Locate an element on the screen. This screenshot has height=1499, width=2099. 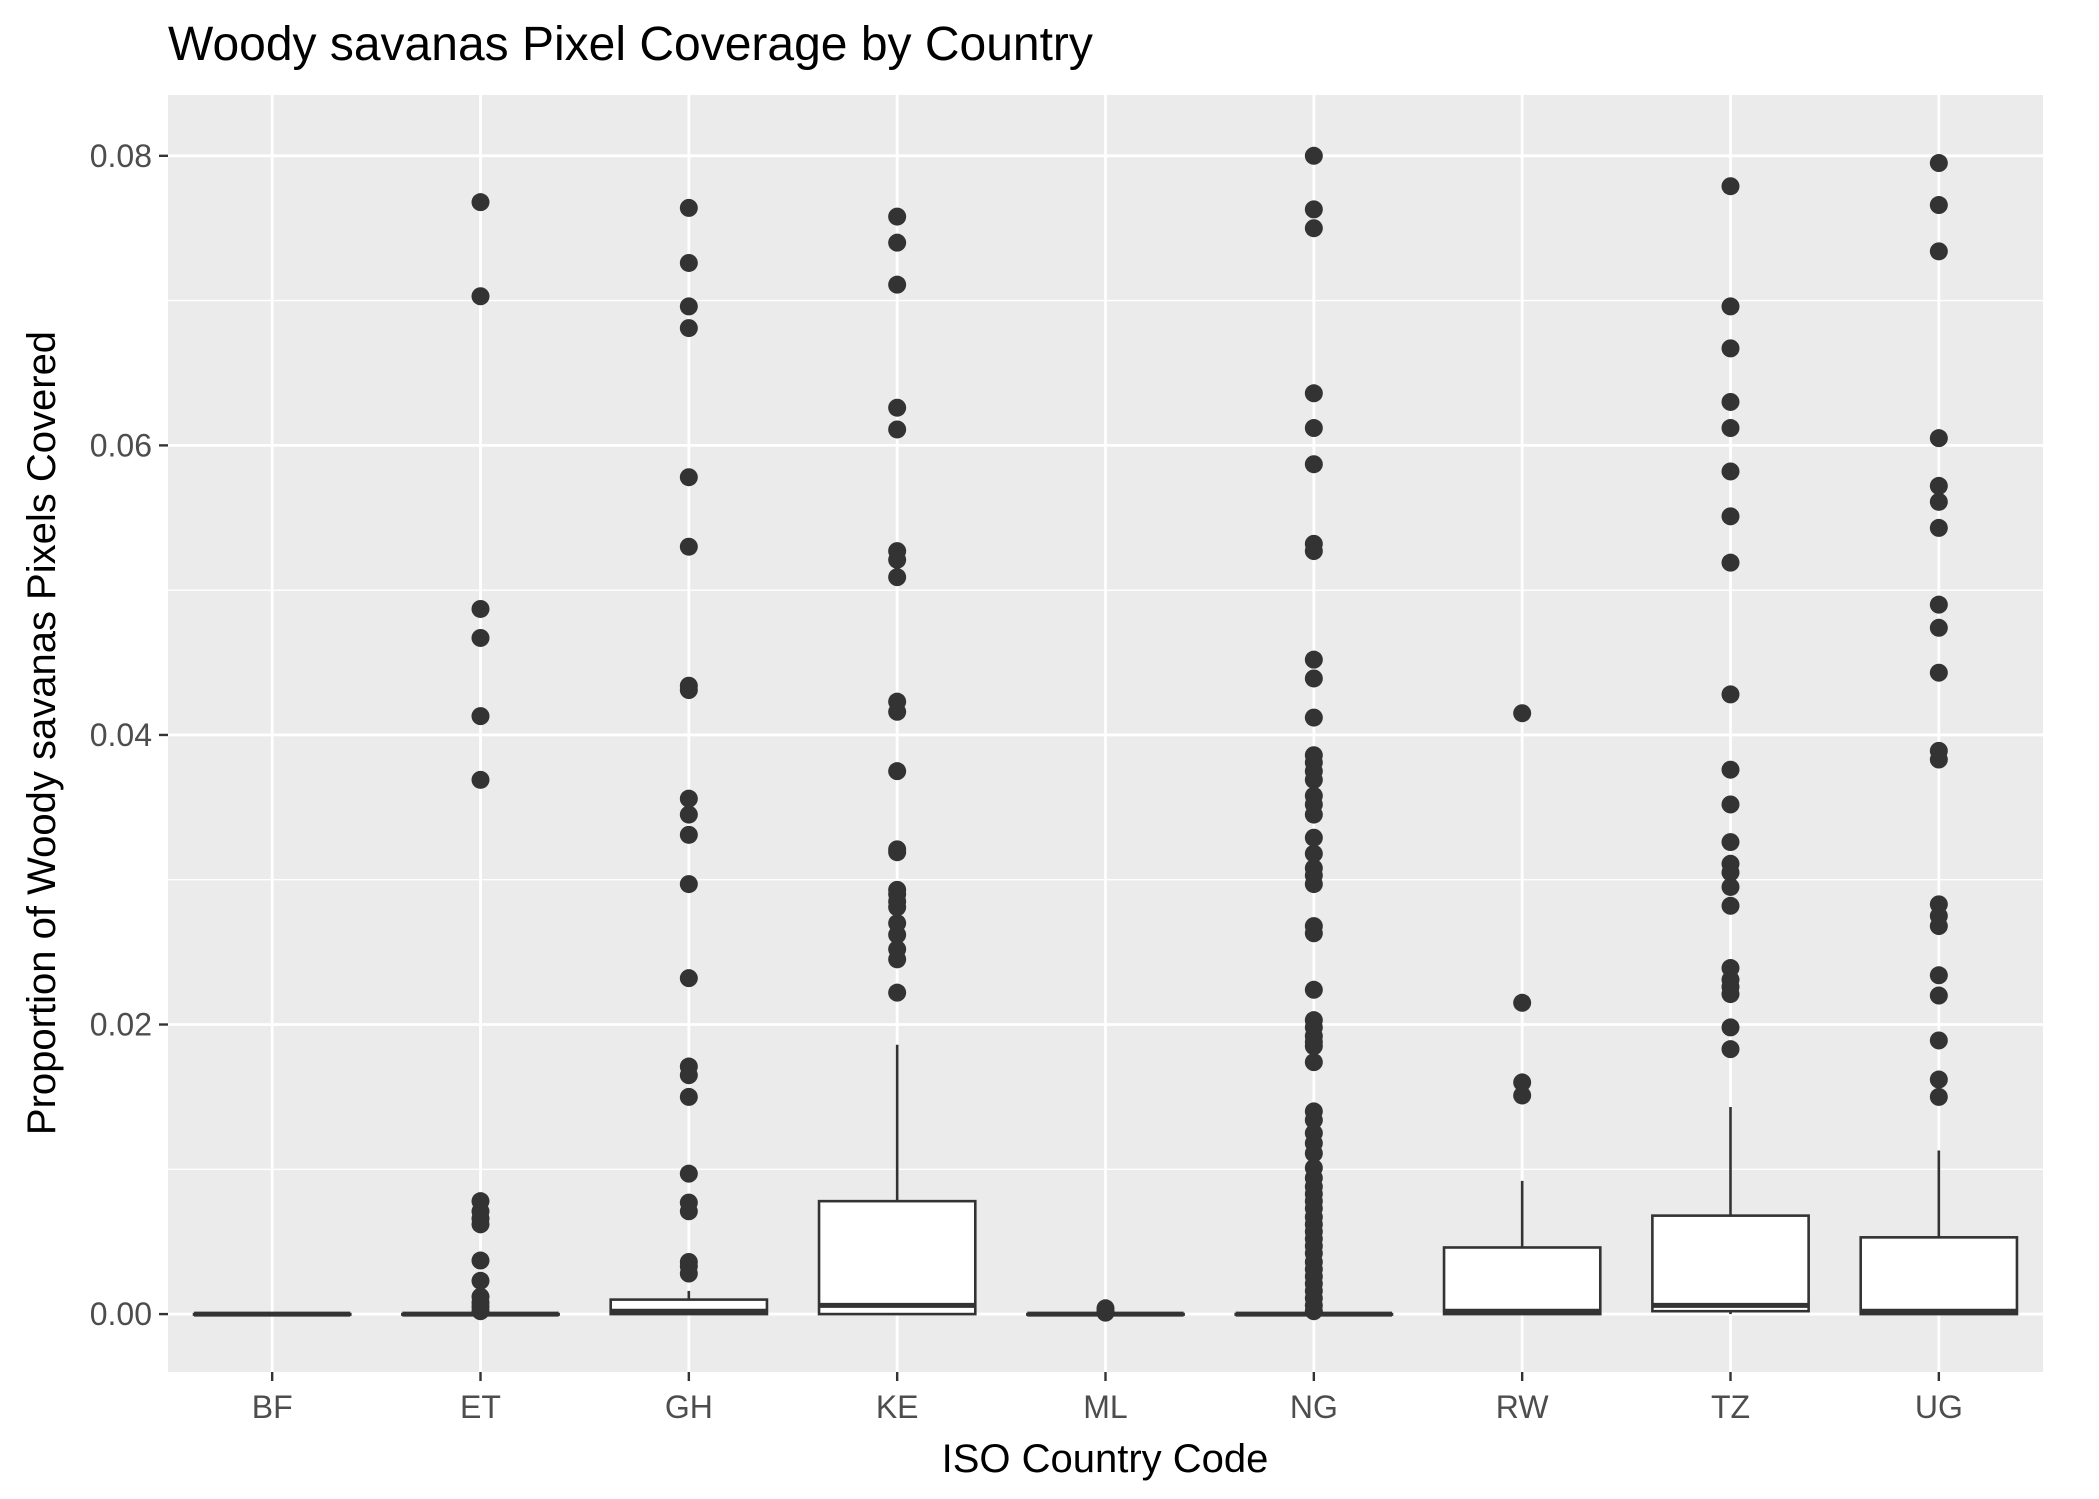
x-axis: BF ET GH KE ML NG RW TZ UG is located at coordinates (1107, 1398).